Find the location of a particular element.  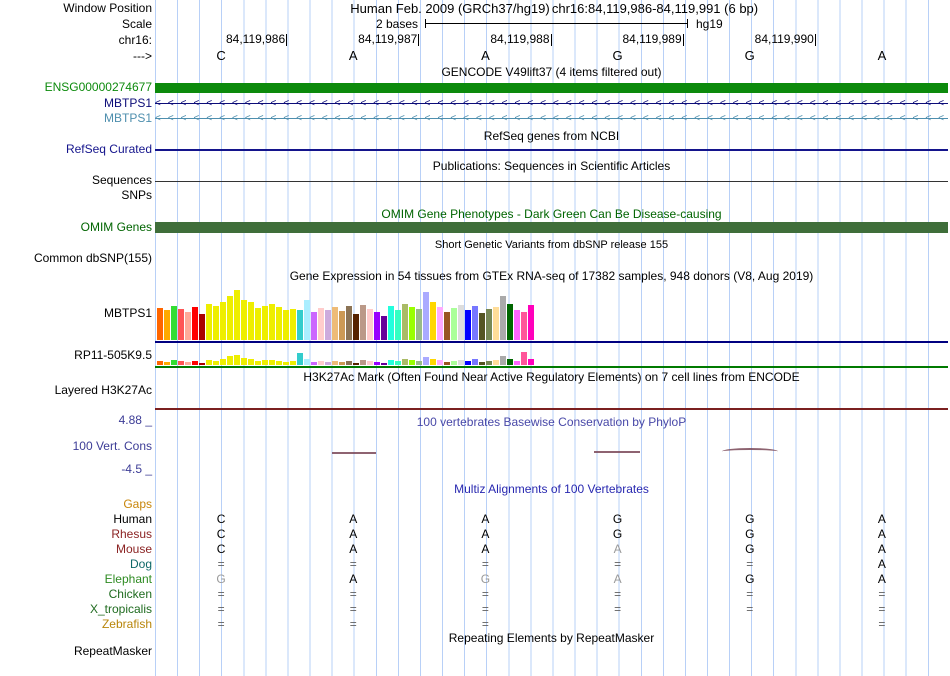

omim-gene-bar is located at coordinates (551, 227).